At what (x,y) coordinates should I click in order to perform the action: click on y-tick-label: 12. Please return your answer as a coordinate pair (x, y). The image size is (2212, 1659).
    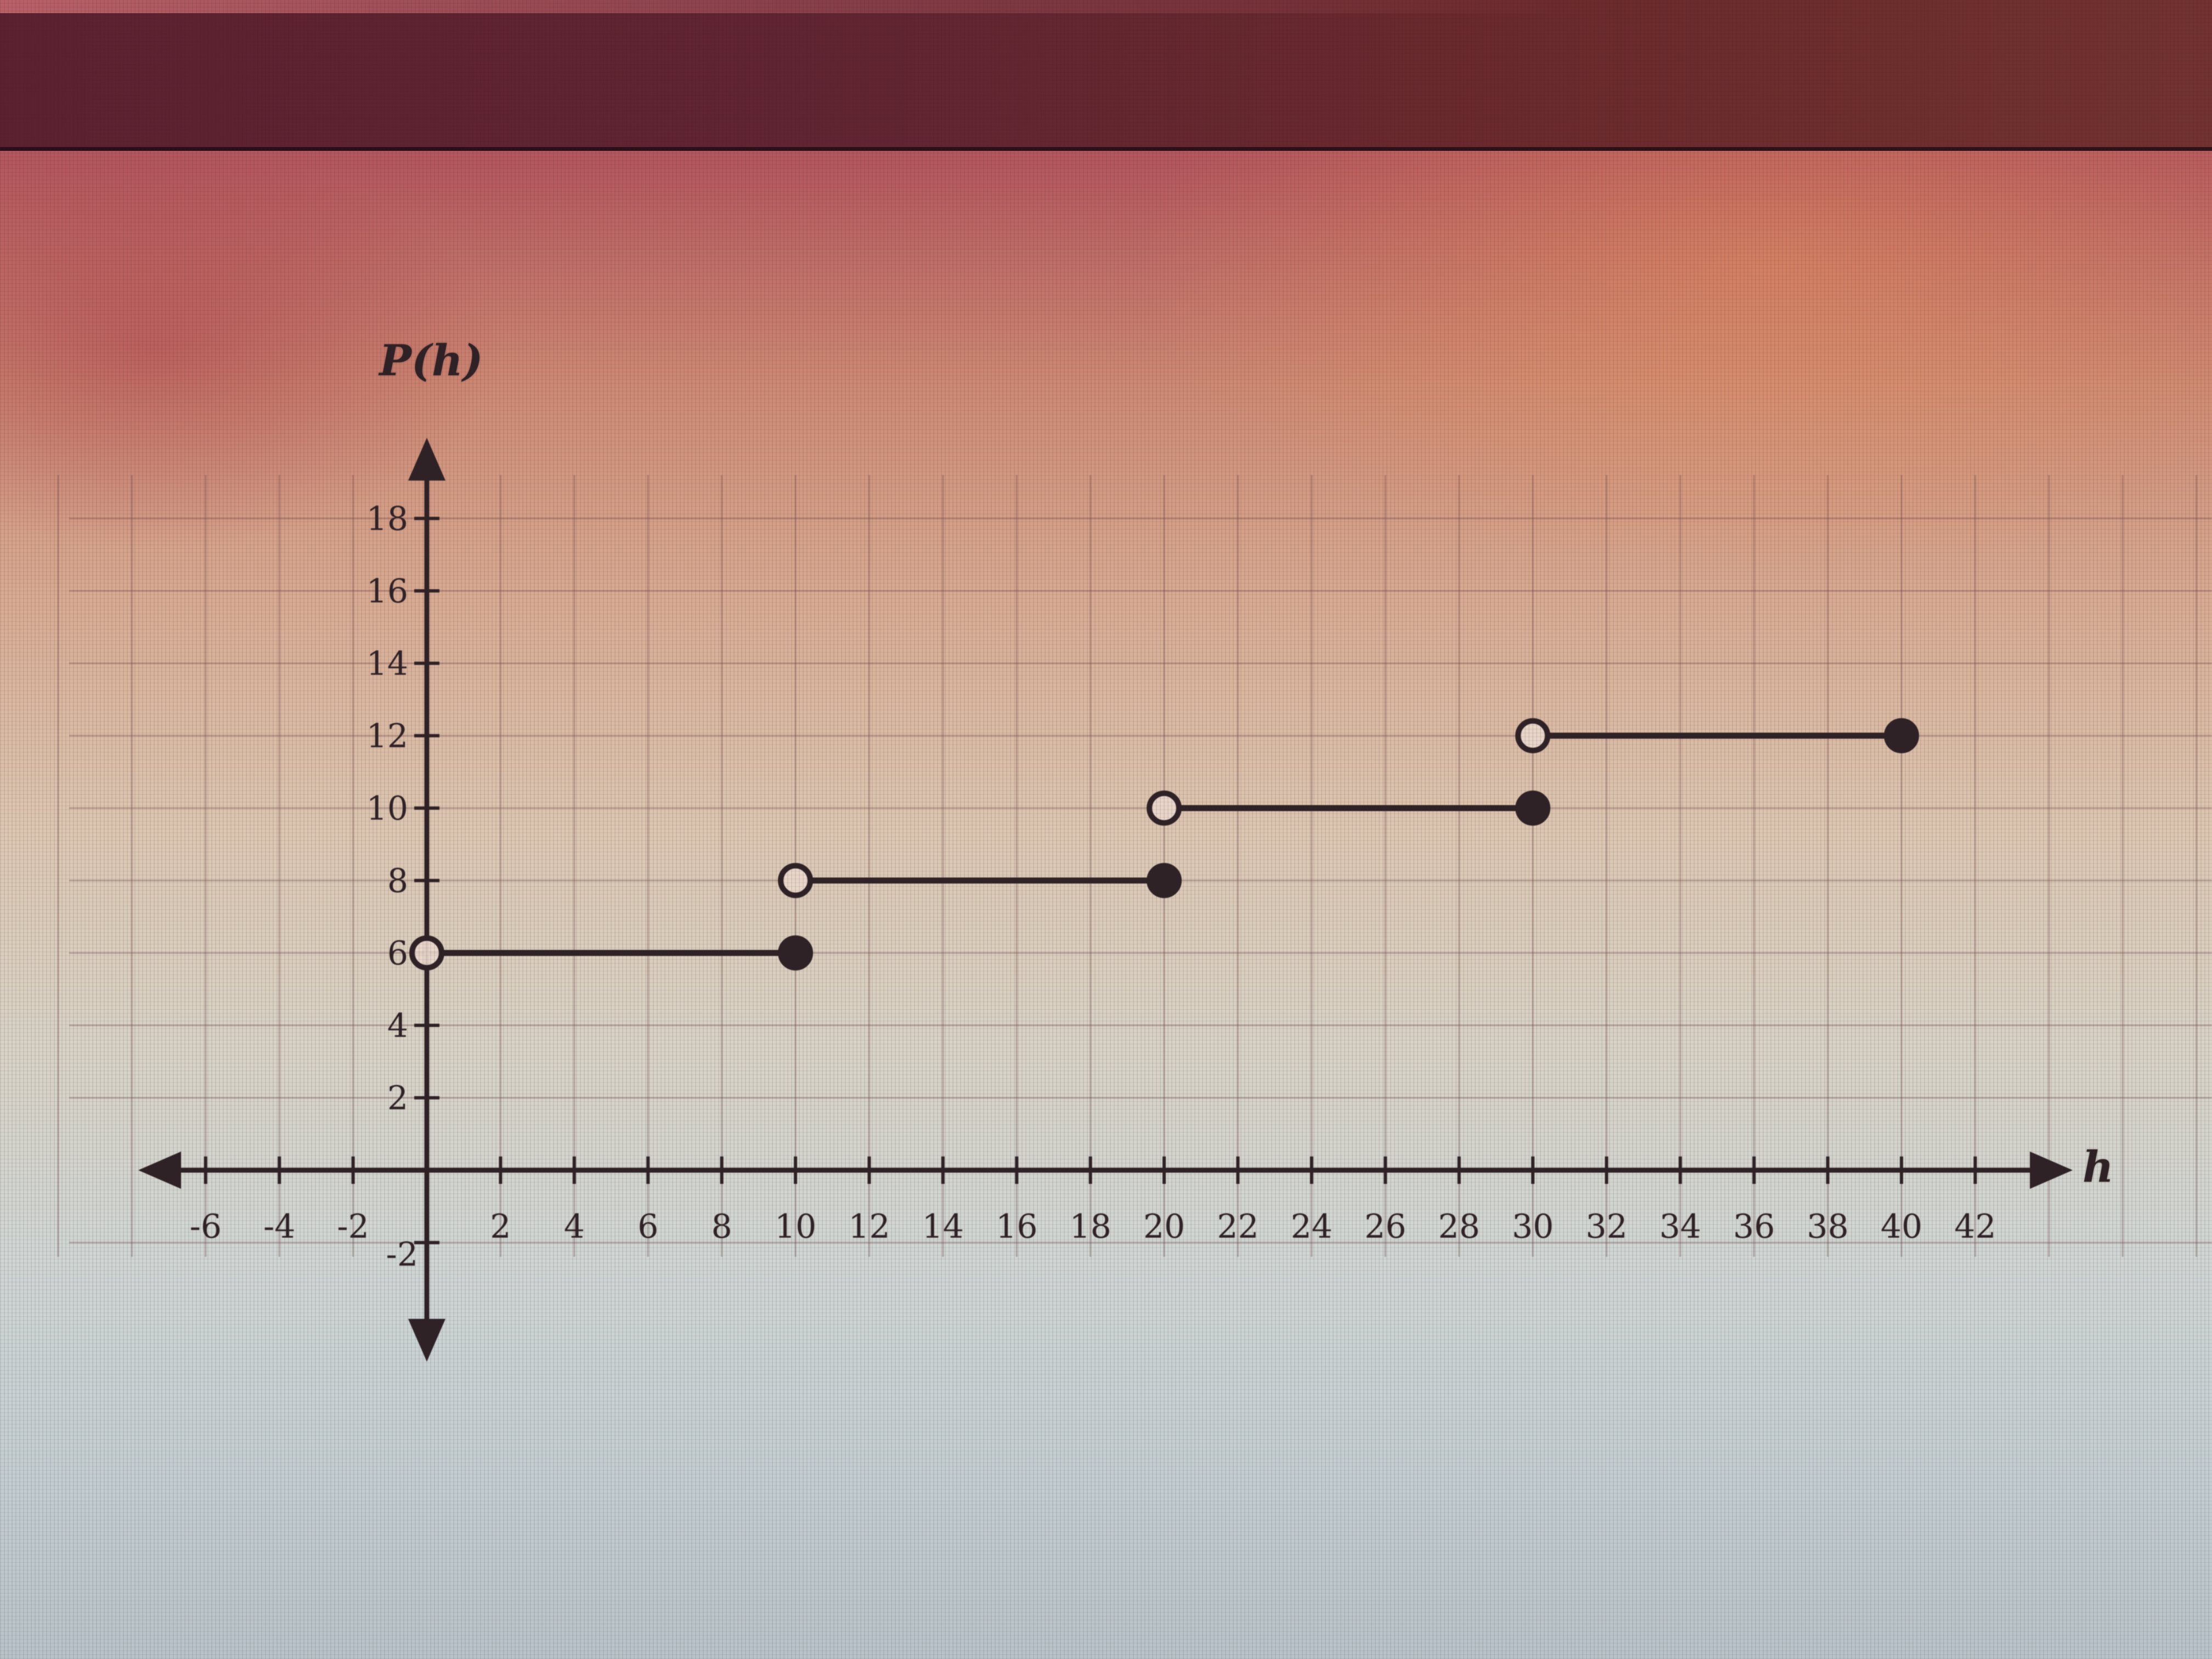
    Looking at the image, I should click on (387, 736).